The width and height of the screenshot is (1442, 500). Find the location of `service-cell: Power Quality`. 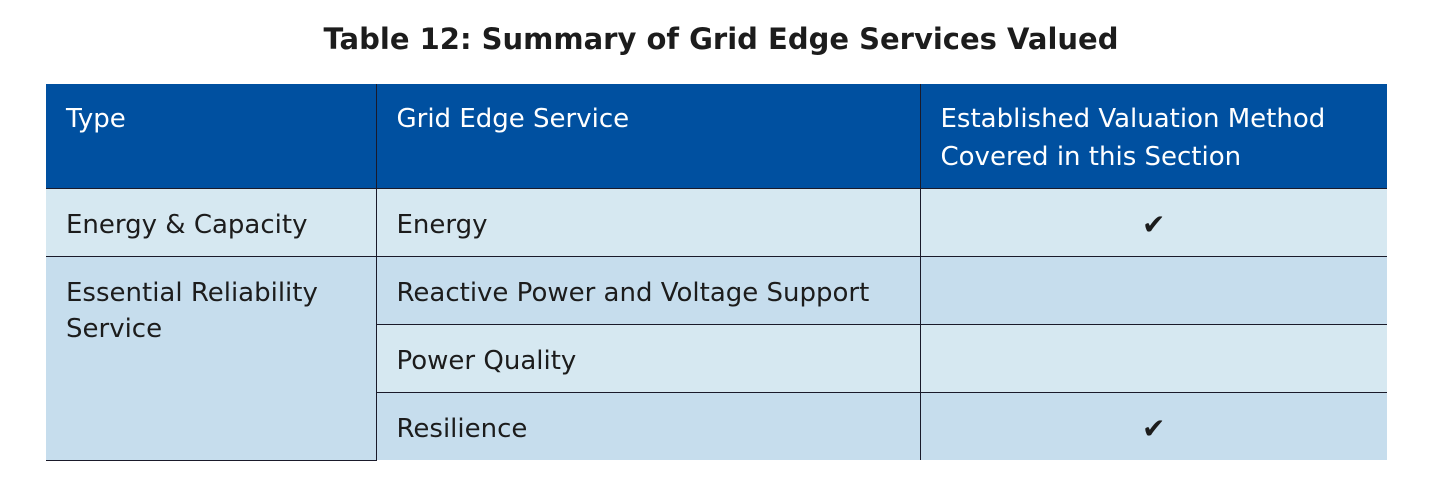

service-cell: Power Quality is located at coordinates (648, 358).